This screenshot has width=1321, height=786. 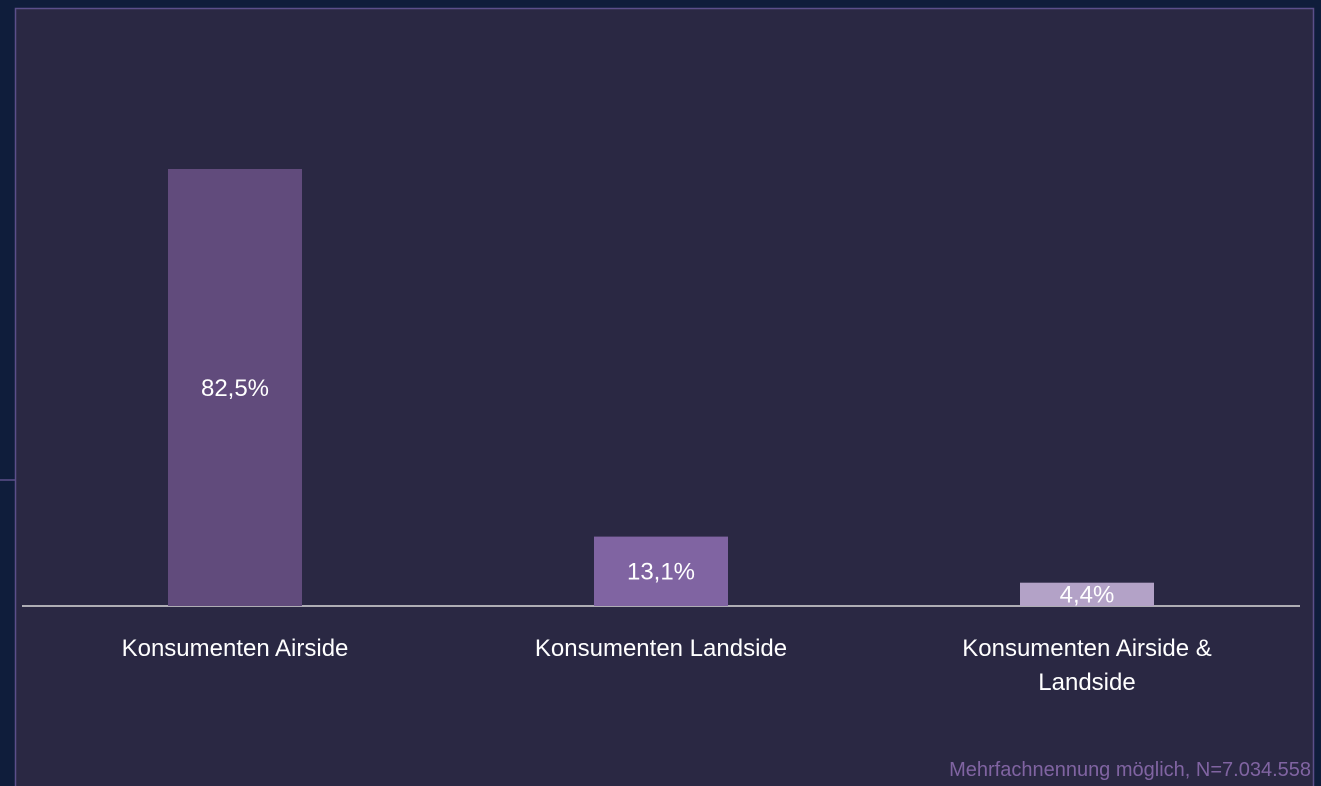 I want to click on value-label: 4,4%, so click(x=1087, y=595).